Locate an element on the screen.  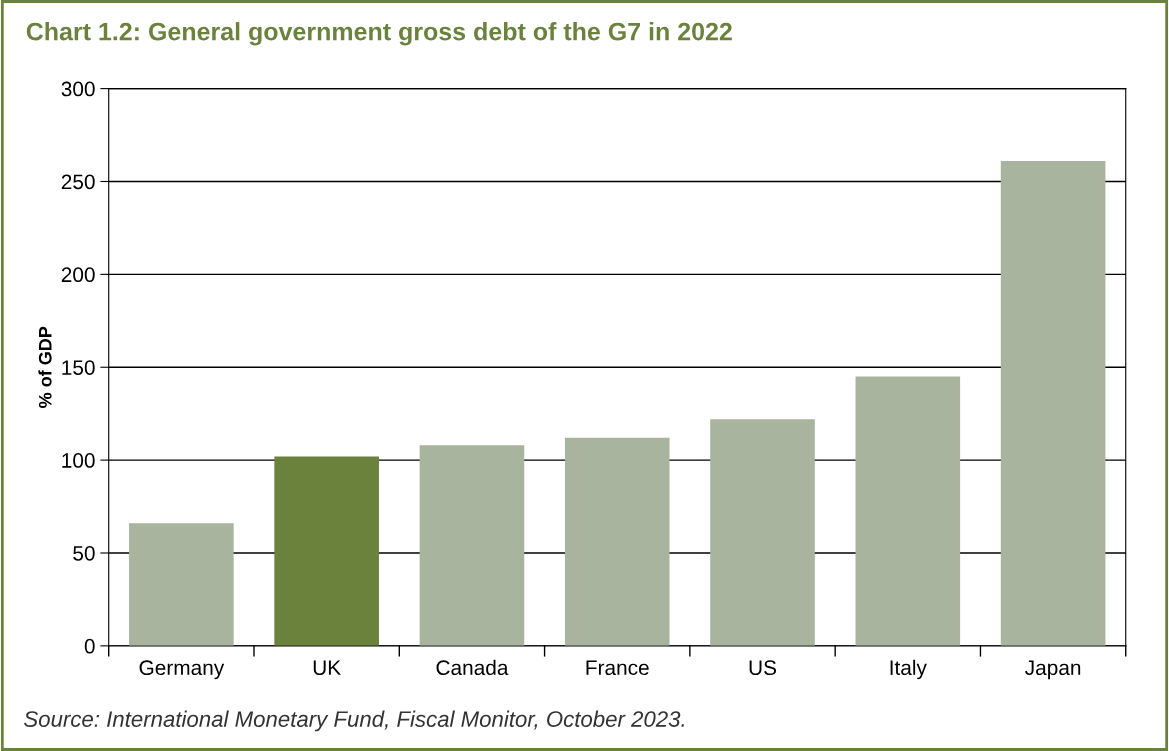
x-tick-label: Germany is located at coordinates (182, 670).